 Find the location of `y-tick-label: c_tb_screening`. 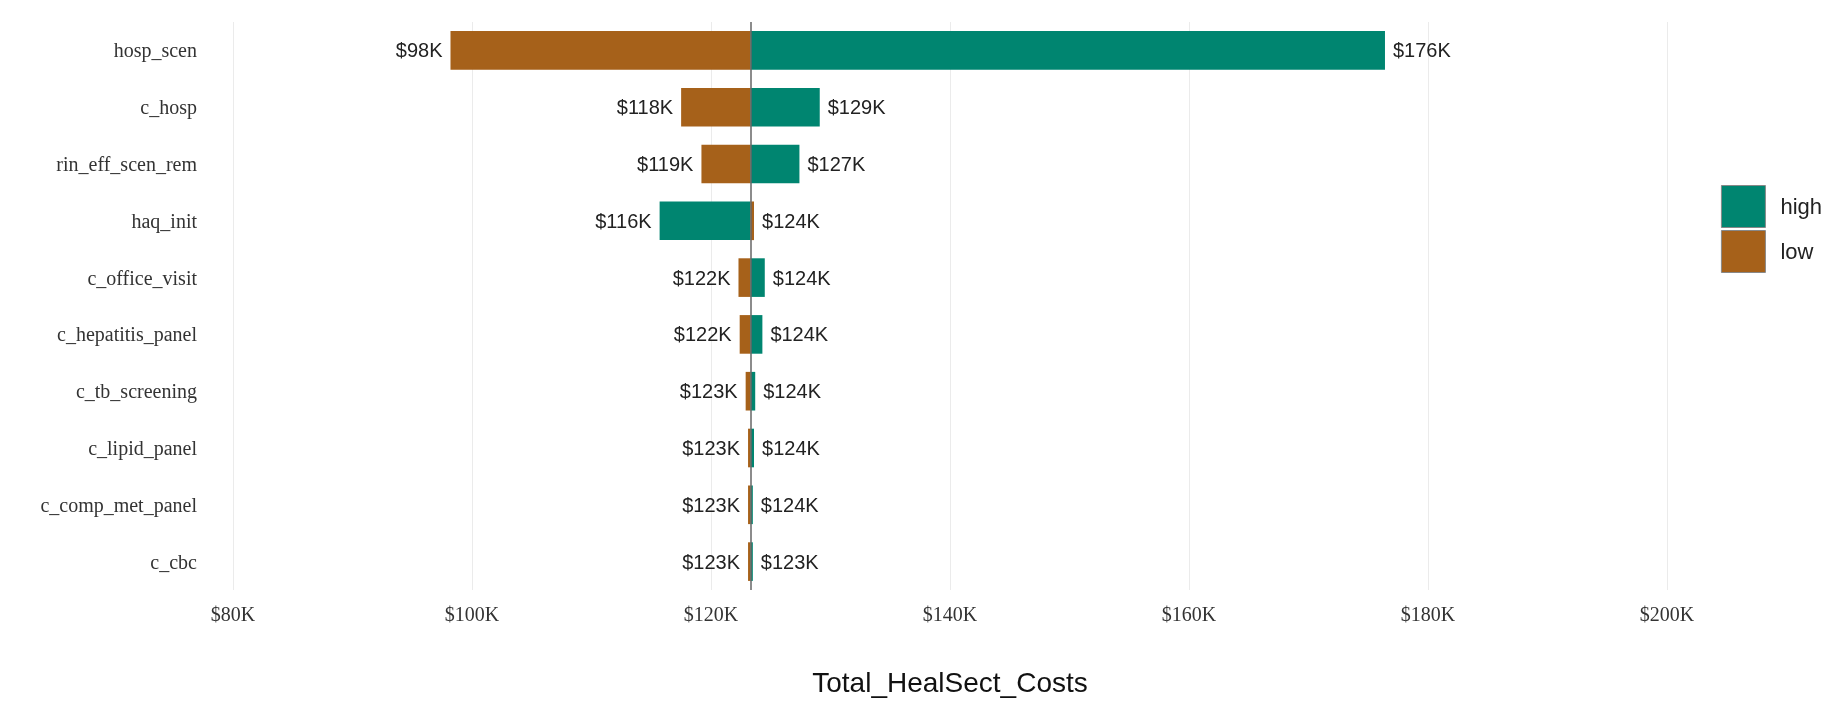

y-tick-label: c_tb_screening is located at coordinates (136, 392).